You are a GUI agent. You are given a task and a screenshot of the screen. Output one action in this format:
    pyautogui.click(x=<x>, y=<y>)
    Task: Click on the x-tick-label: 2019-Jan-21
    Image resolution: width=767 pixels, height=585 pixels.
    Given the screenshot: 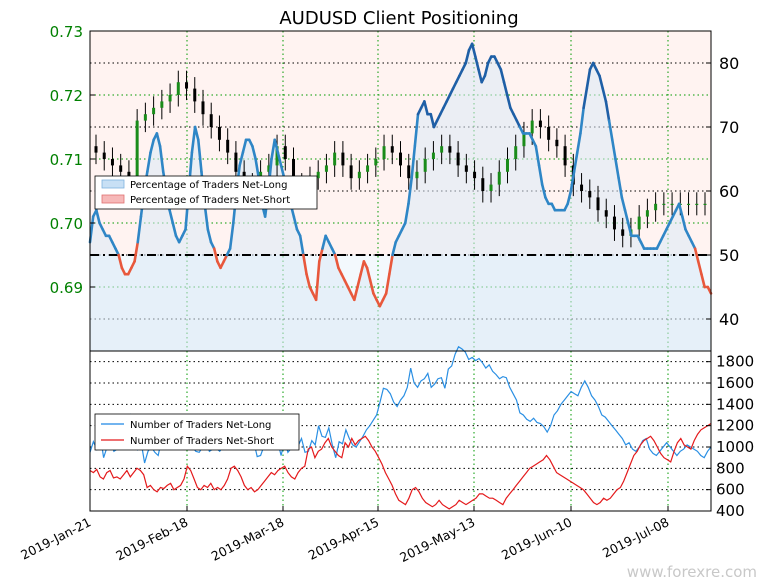 What is the action you would take?
    pyautogui.click(x=55, y=538)
    